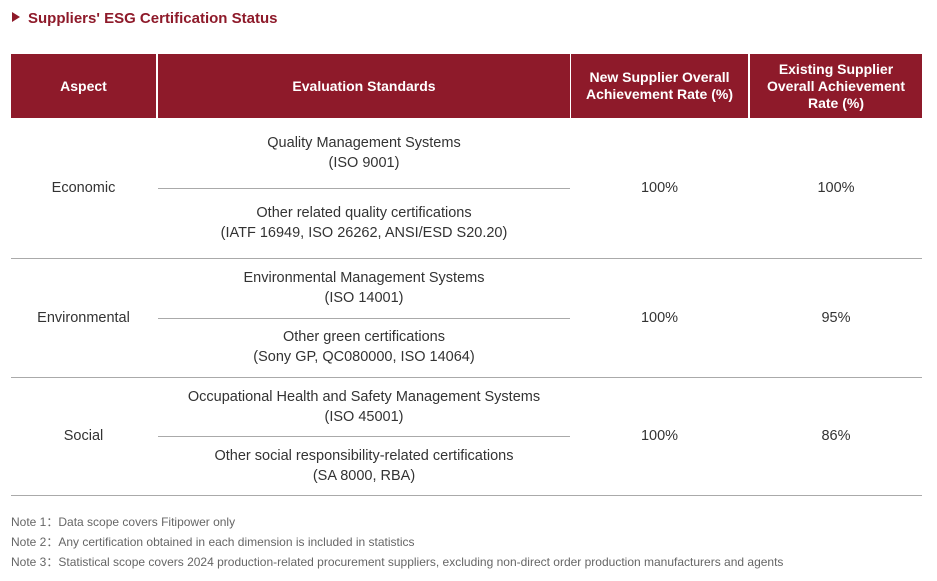 The image size is (937, 581). What do you see at coordinates (364, 337) in the screenshot?
I see `standard-name: Other green certifications` at bounding box center [364, 337].